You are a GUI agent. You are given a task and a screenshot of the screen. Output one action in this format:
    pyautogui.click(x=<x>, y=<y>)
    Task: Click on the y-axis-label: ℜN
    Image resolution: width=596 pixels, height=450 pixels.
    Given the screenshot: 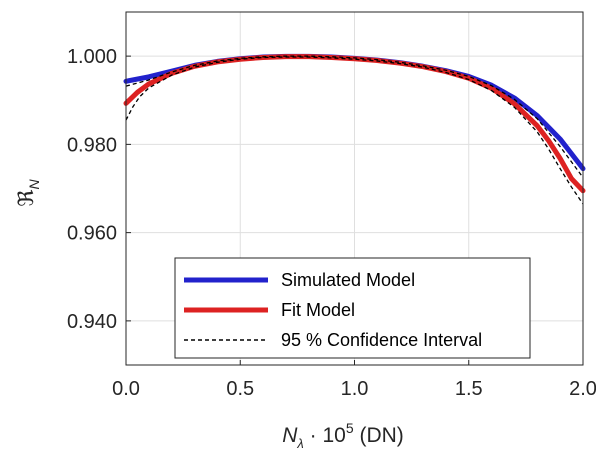 What is the action you would take?
    pyautogui.click(x=28, y=193)
    